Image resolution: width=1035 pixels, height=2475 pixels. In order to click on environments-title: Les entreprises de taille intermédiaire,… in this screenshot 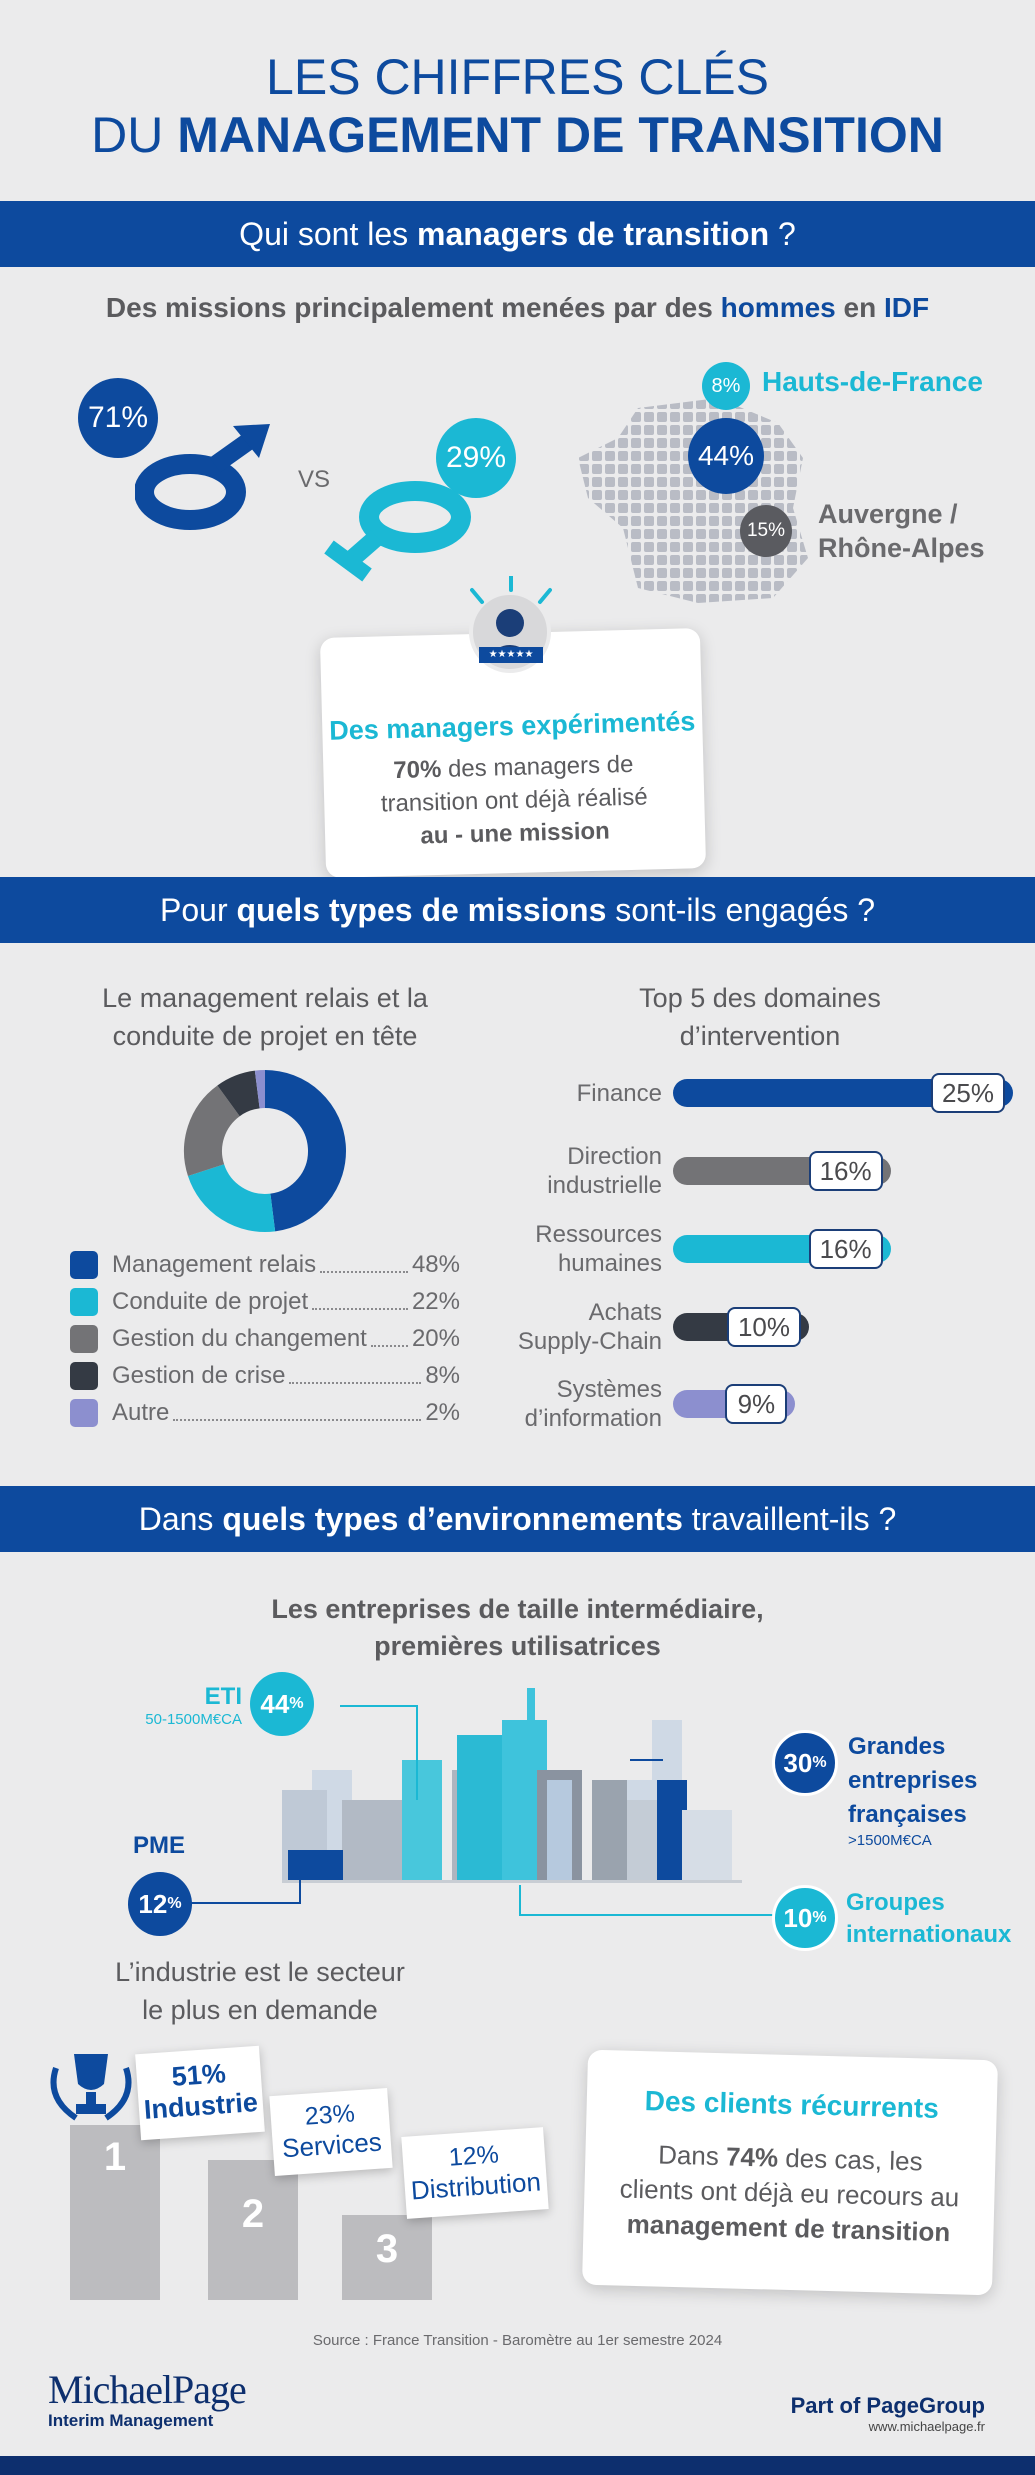, I will do `click(517, 1627)`.